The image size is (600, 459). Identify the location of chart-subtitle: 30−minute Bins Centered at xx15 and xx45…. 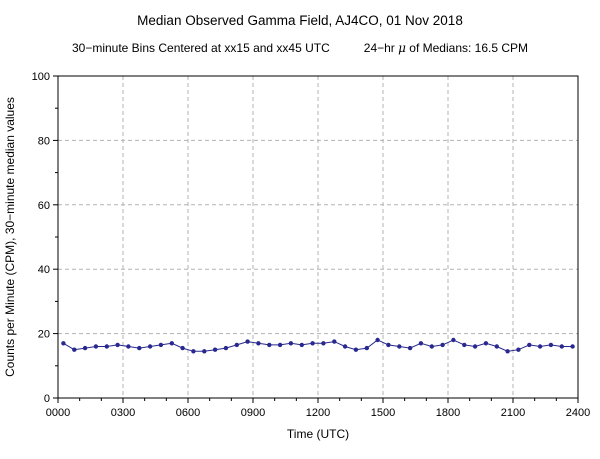
(300, 48).